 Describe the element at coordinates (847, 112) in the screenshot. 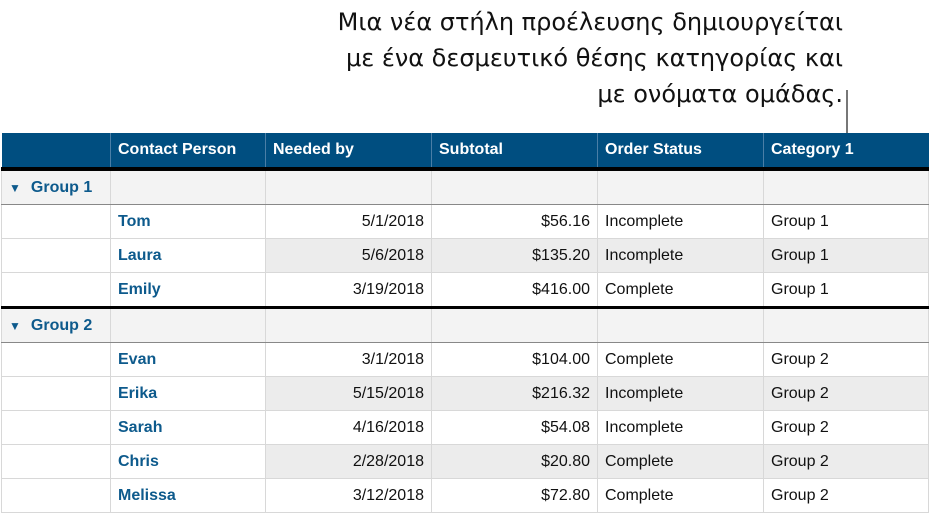

I see `callout-pointer-line` at that location.